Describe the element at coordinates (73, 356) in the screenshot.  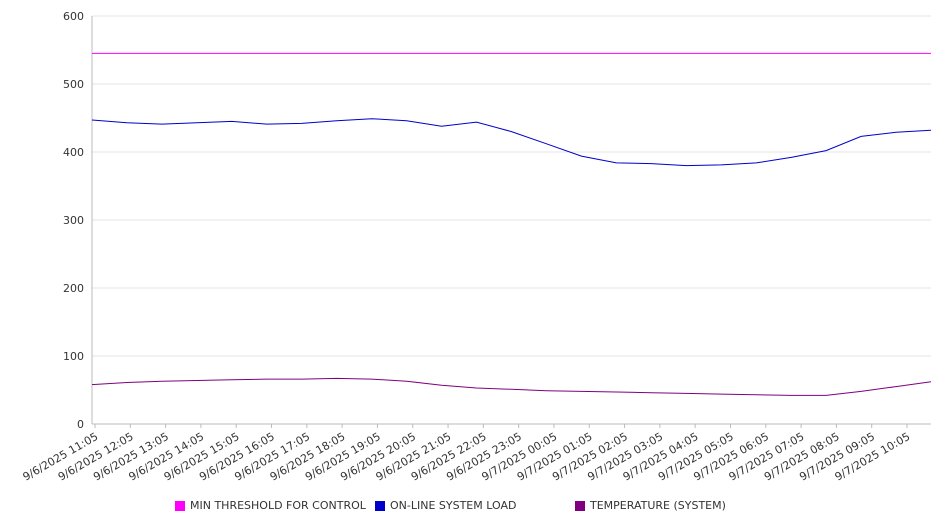
I see `y-tick-label: 100` at that location.